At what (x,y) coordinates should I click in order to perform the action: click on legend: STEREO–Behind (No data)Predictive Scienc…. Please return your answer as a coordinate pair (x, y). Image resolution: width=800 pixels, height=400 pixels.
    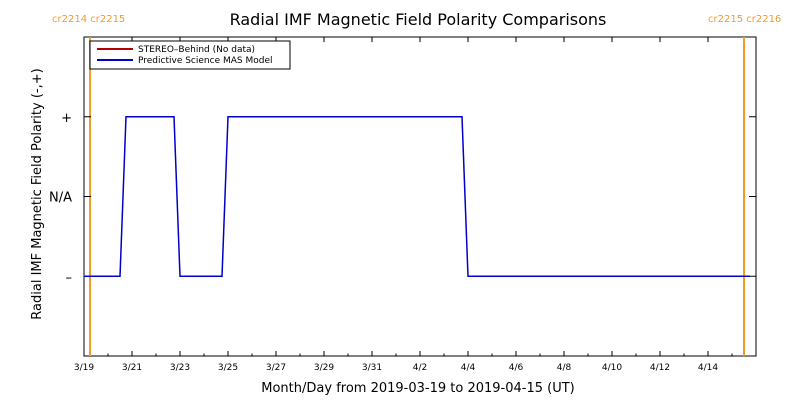
    Looking at the image, I should click on (190, 55).